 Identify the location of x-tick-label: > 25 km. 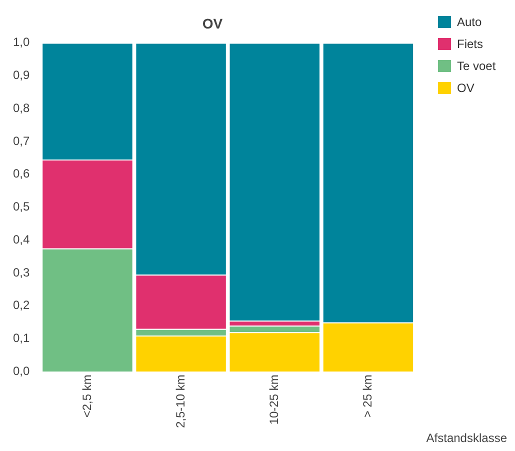
(367, 396).